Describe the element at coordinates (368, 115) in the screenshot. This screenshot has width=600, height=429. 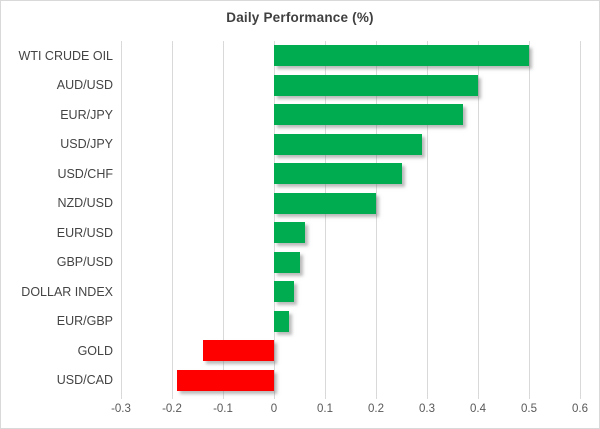
I see `bar-eur-jpy` at that location.